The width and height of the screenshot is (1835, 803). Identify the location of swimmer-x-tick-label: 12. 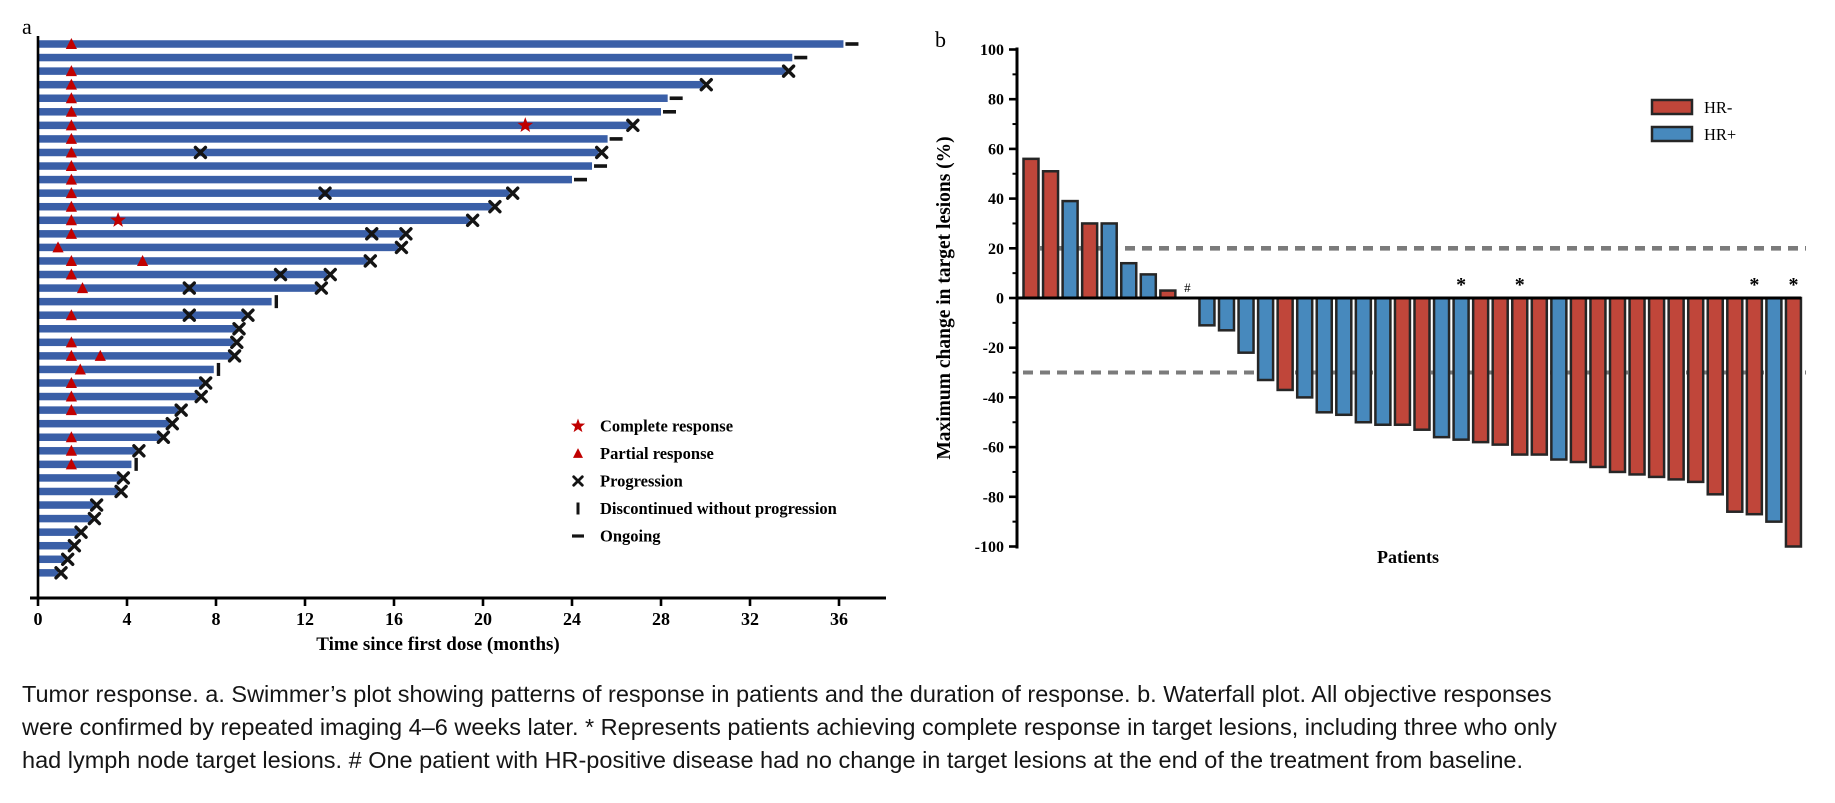
(305, 619).